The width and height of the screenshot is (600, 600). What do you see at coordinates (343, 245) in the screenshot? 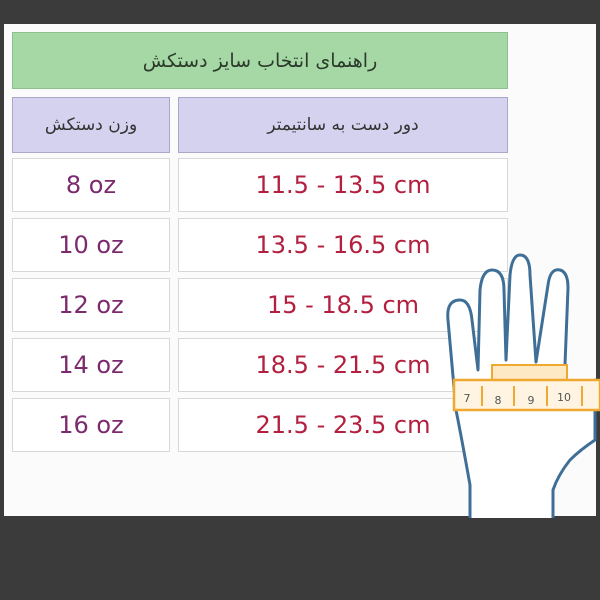
I see `range-cell: 13.5 - 16.5 cm` at bounding box center [343, 245].